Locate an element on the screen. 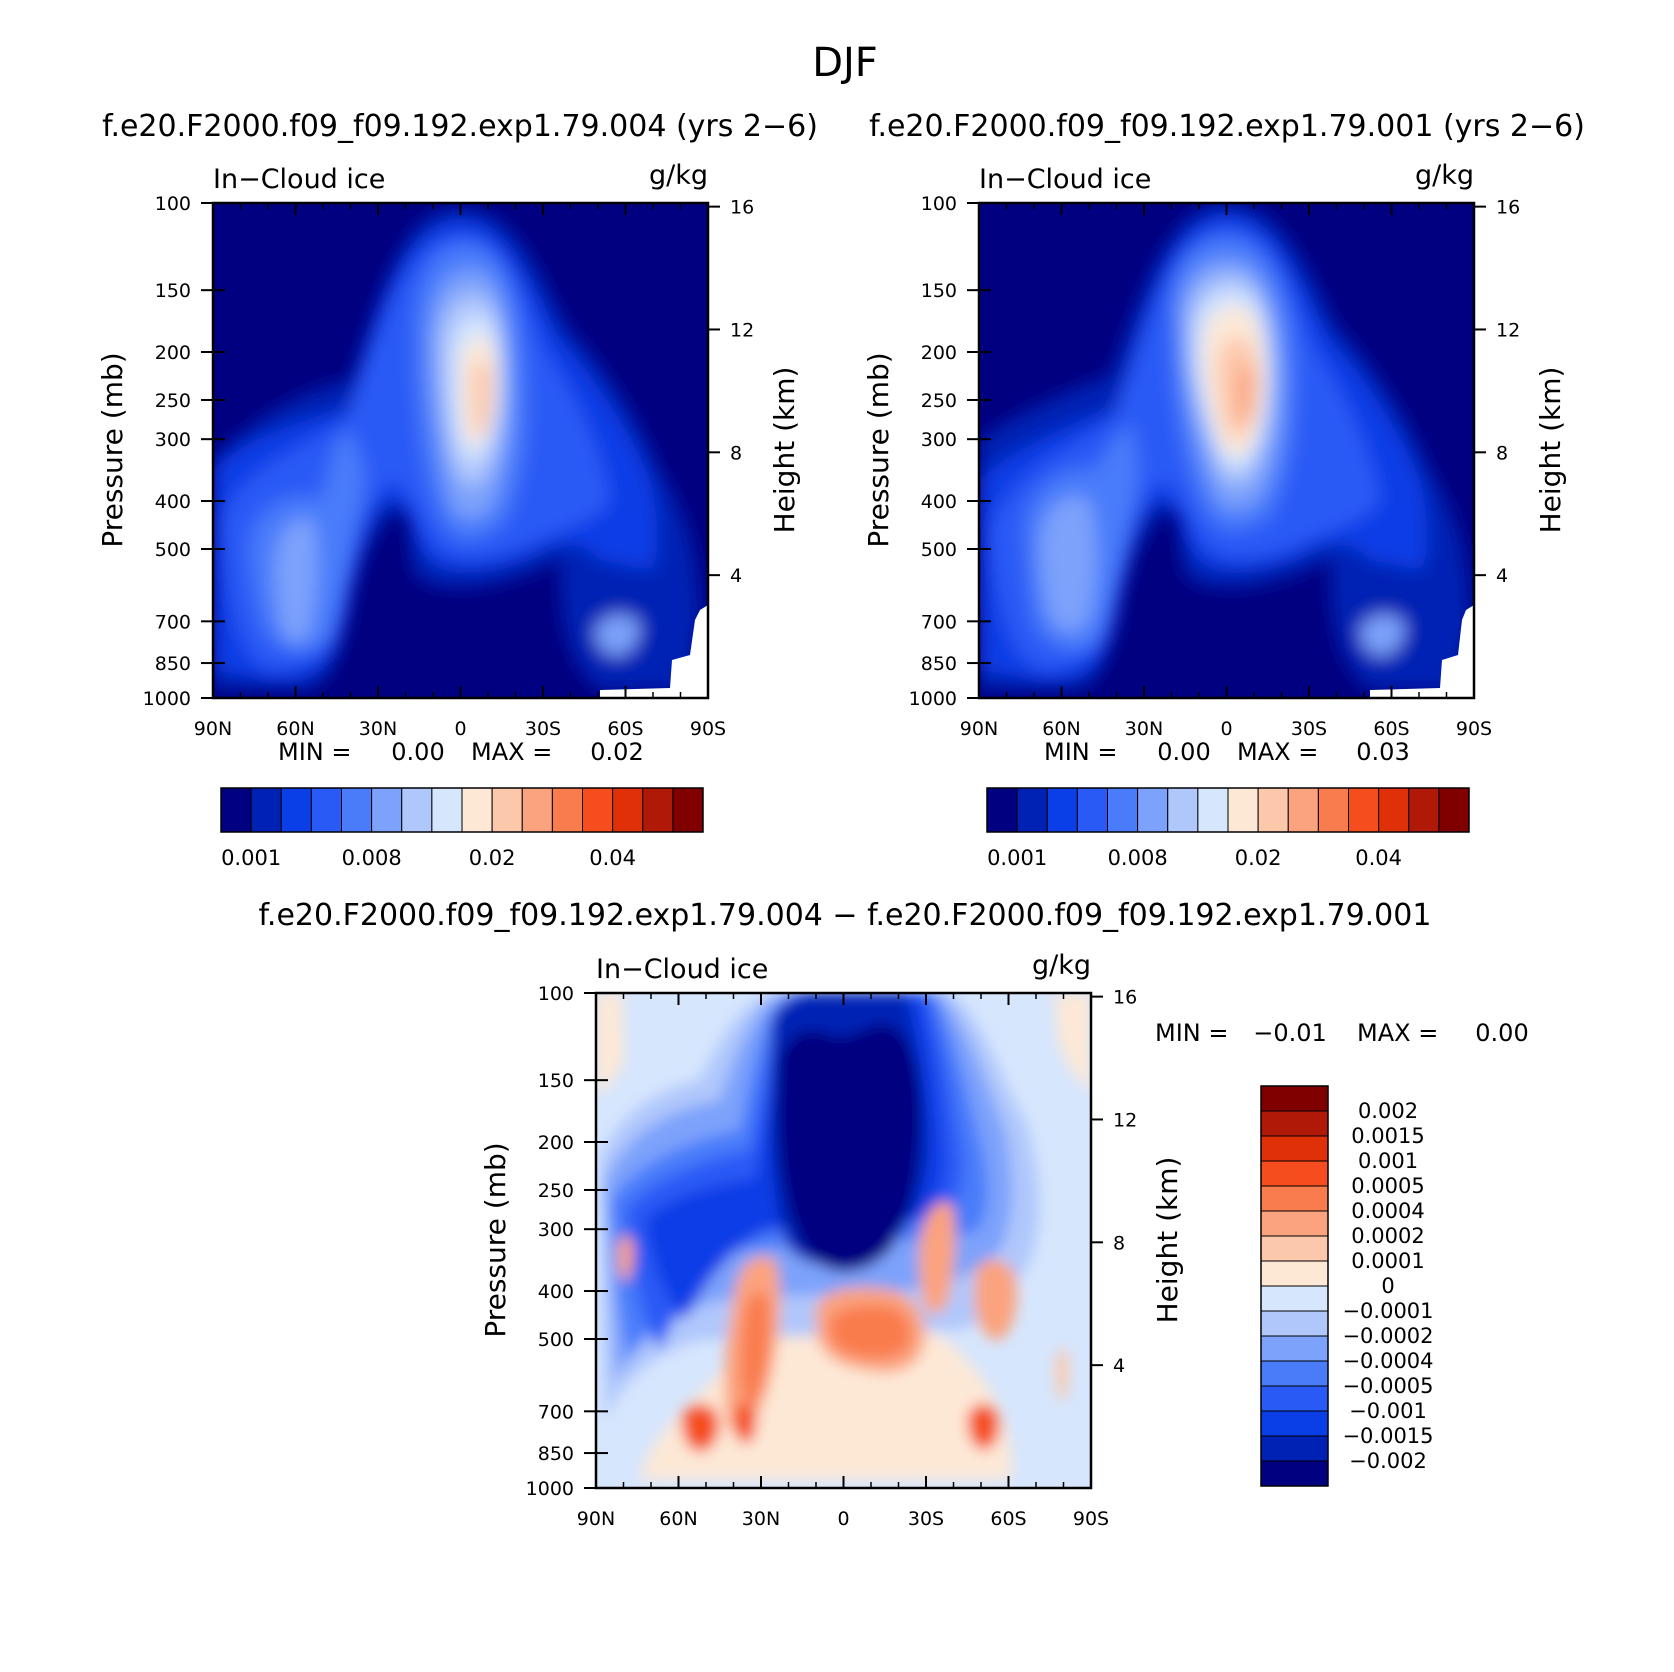  panel-c-ylabel: Pressure (mb) is located at coordinates (495, 1239).